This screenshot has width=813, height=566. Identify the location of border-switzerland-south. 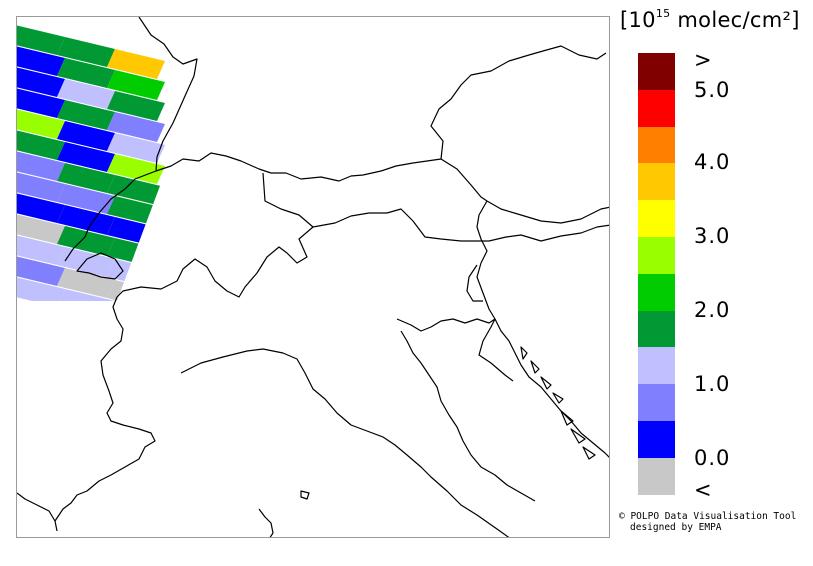
(215, 262).